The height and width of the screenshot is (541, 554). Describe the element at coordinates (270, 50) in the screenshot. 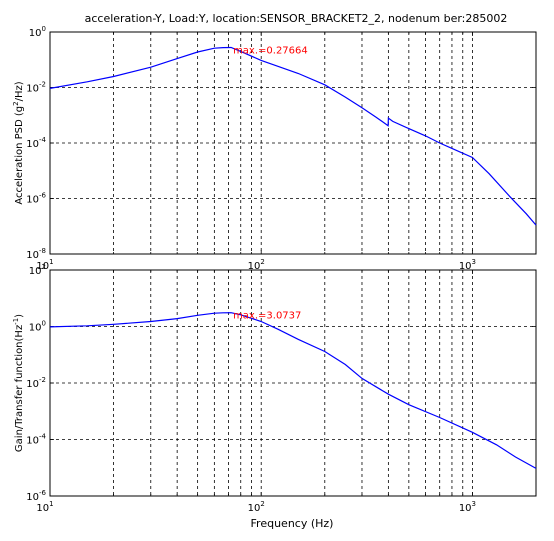

I see `max-annotation: max.=0.27664` at that location.